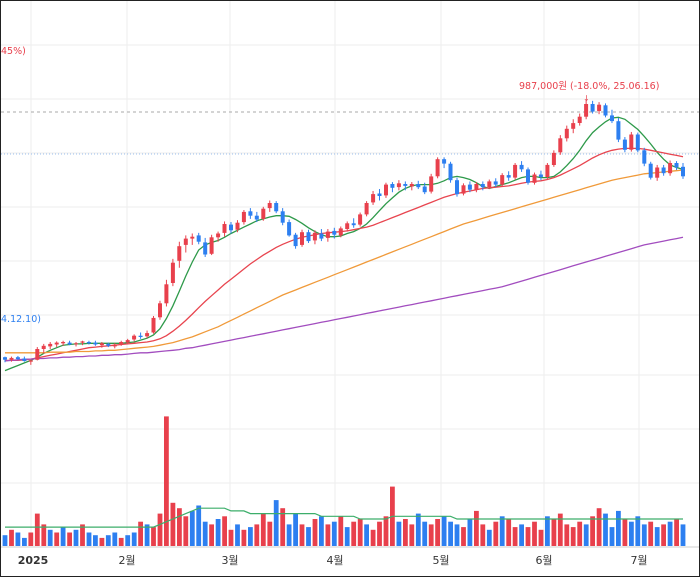  Describe the element at coordinates (589, 86) in the screenshot. I see `high-price-label: 987,000원 (-18.0%, 25.06.16)` at that location.